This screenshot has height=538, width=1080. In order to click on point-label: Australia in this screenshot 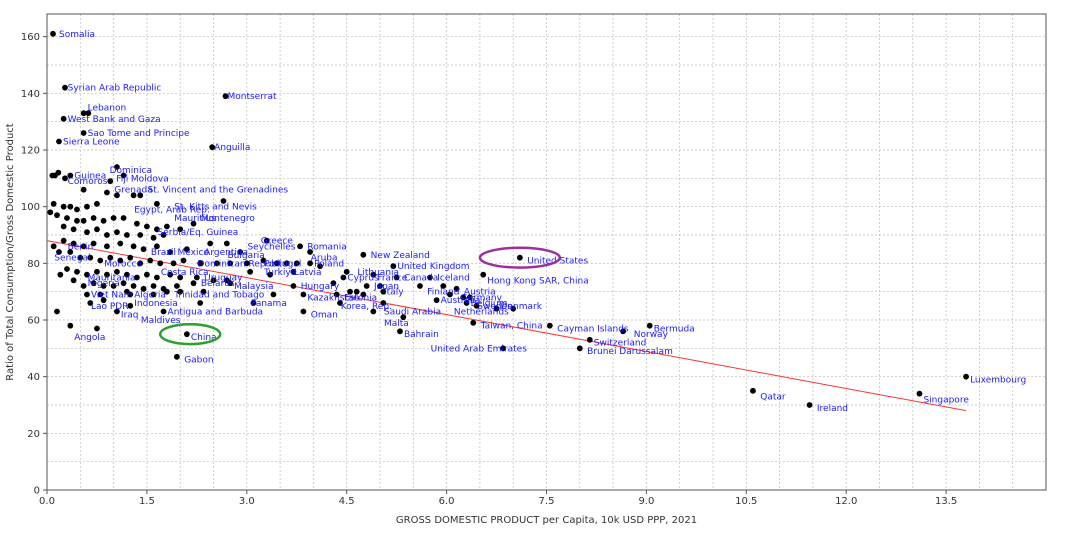, I will do `click(461, 301)`.